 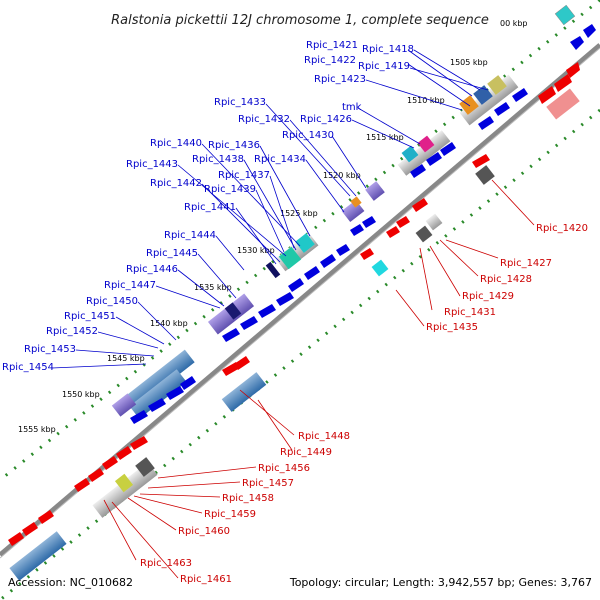 What do you see at coordinates (452, 327) in the screenshot?
I see `gene-label: Rpic_1435` at bounding box center [452, 327].